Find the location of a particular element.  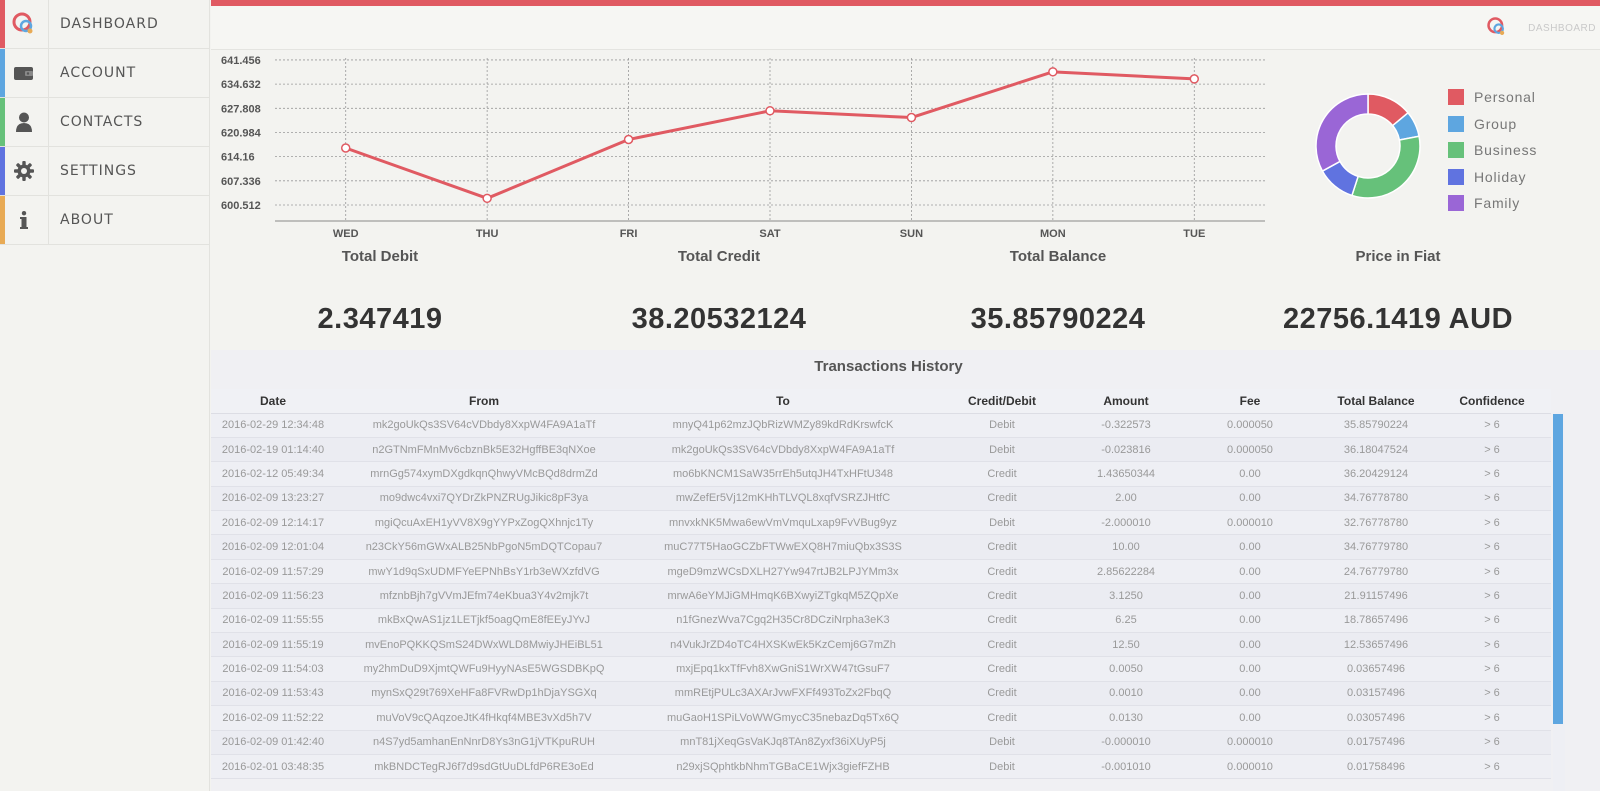

stat-price-in-fiat: Price in Fiat 22756.1419 AUD is located at coordinates (1398, 292).